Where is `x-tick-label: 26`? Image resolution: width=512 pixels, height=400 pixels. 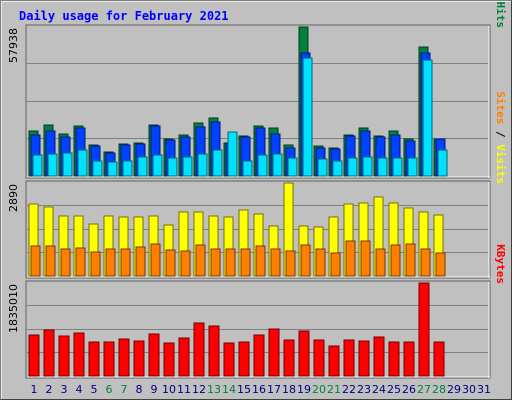 x-tick-label: 26 is located at coordinates (409, 389).